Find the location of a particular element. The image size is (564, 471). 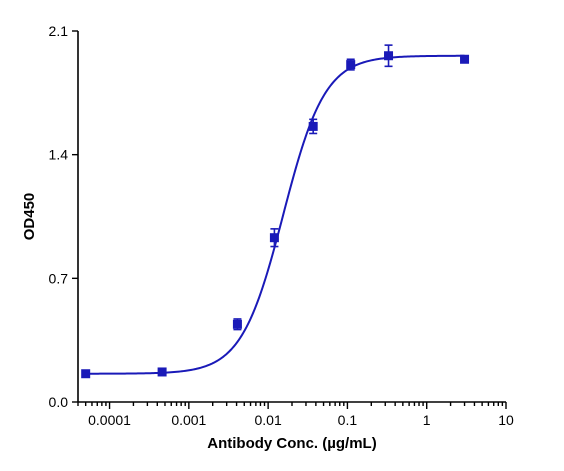

y-tick-label: 1.4 is located at coordinates (59, 155).